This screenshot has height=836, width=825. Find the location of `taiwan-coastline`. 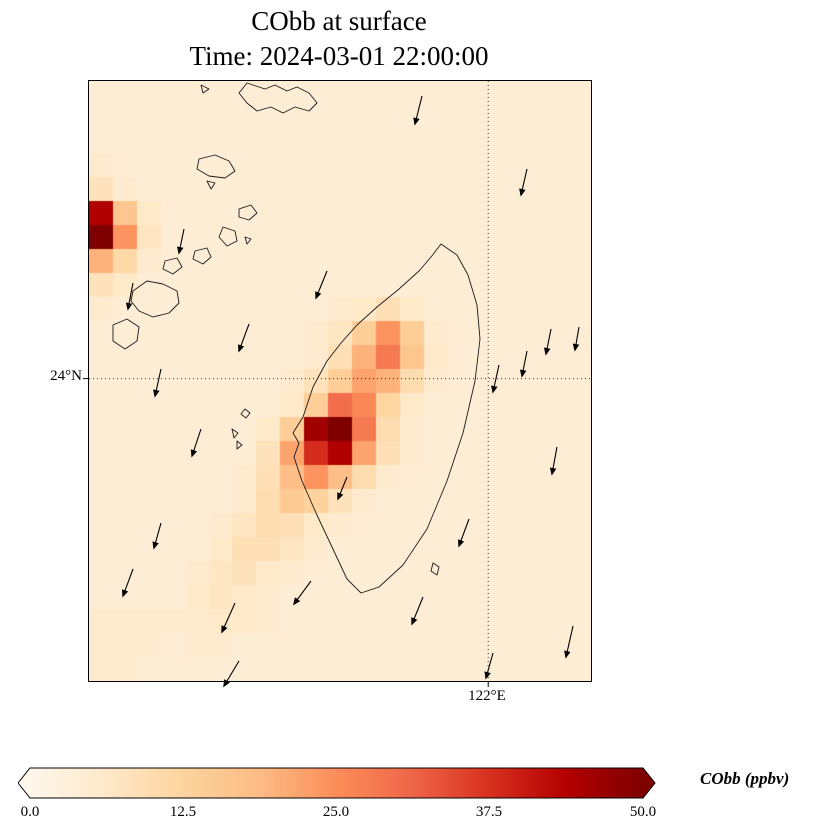

taiwan-coastline is located at coordinates (386, 418).